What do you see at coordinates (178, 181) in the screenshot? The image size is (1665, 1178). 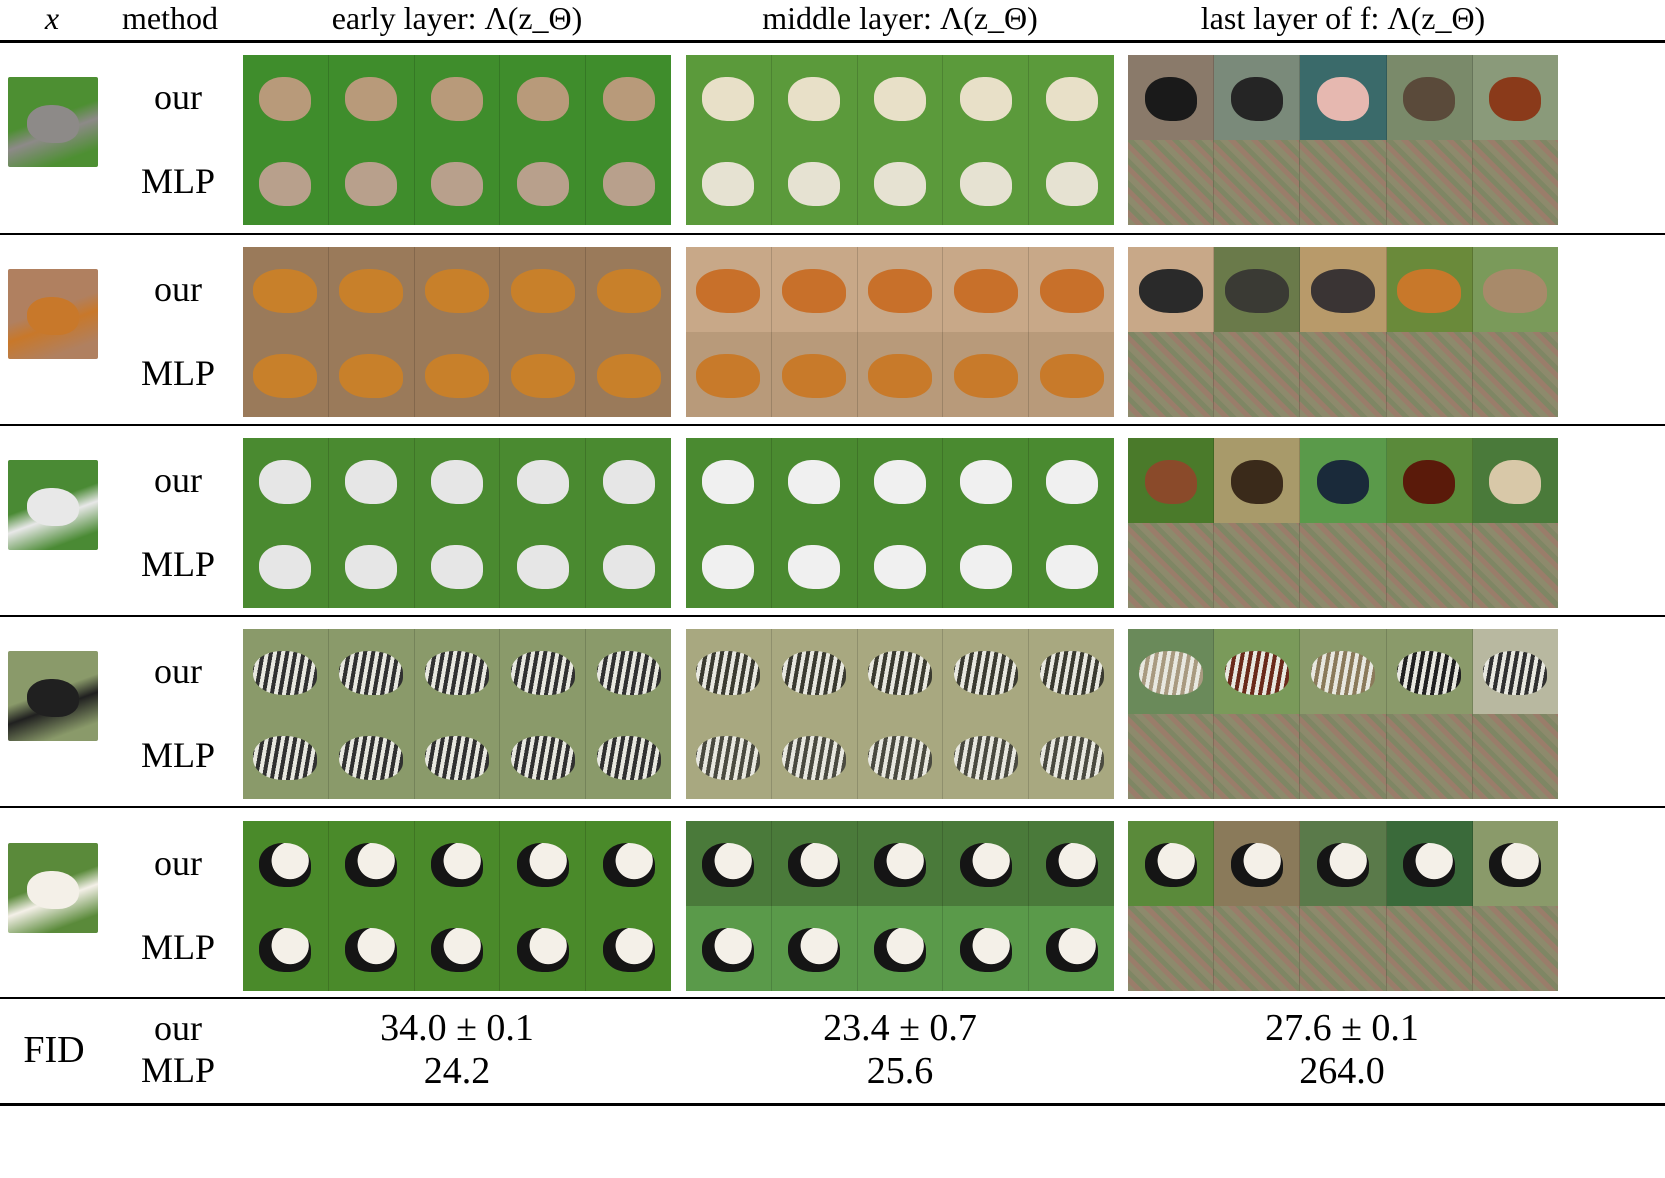 I see `method-label-mlp: MLP` at bounding box center [178, 181].